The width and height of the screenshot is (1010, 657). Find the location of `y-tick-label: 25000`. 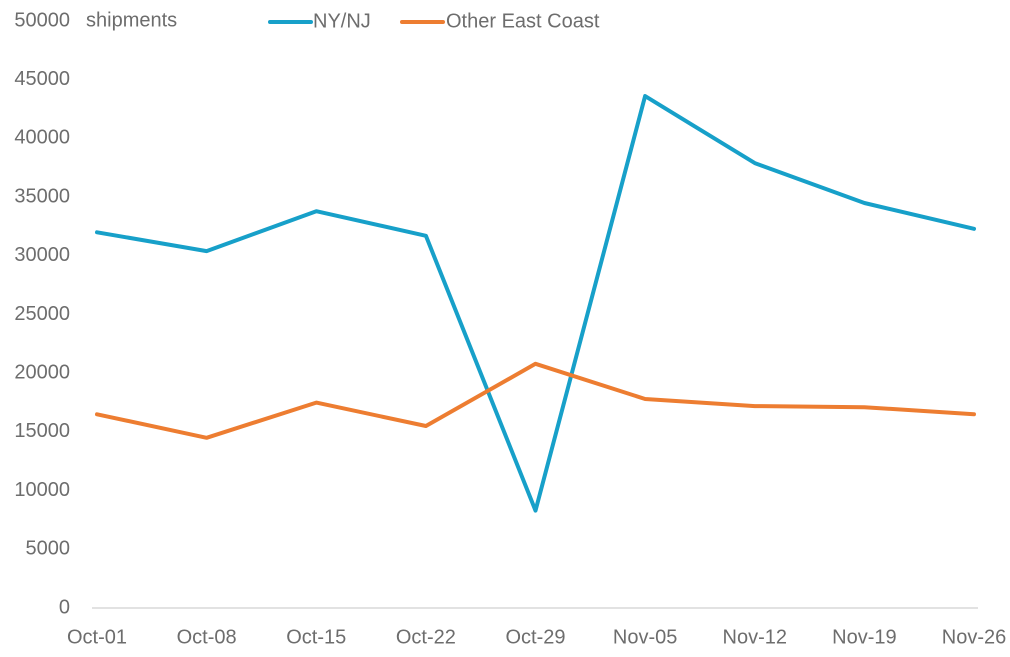

y-tick-label: 25000 is located at coordinates (42, 314).